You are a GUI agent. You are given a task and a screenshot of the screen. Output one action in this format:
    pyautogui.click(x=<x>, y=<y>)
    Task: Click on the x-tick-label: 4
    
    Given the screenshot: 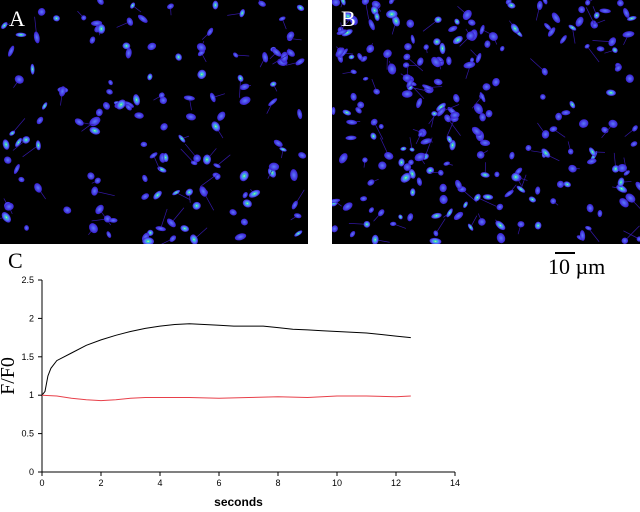 What is the action you would take?
    pyautogui.click(x=159, y=483)
    